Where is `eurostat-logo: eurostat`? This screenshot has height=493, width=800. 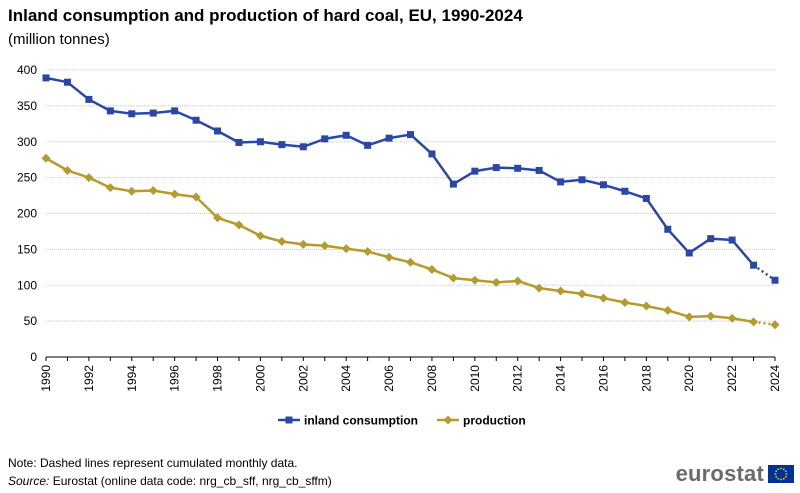
eurostat-logo: eurostat is located at coordinates (735, 474).